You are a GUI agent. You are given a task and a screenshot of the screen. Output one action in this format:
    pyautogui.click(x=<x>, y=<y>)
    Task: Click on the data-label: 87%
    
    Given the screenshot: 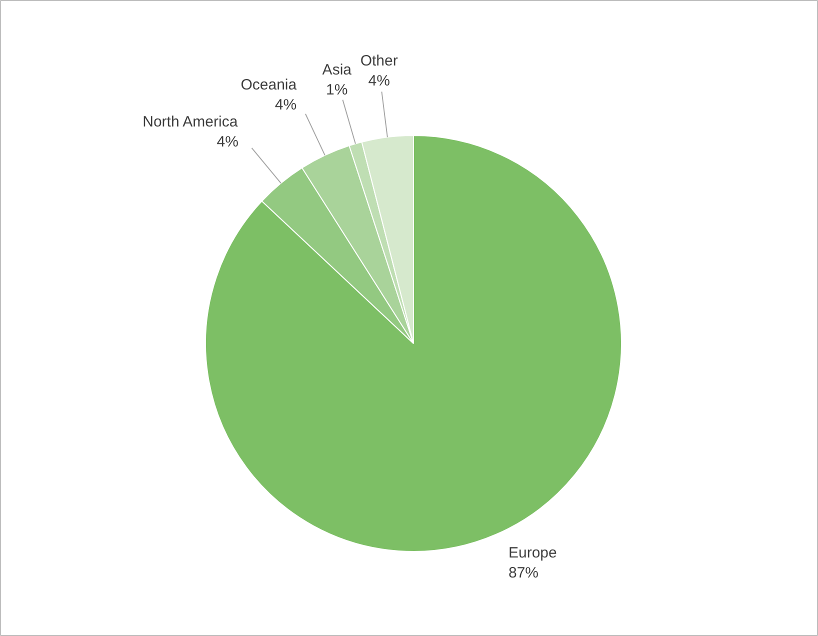 What is the action you would take?
    pyautogui.click(x=523, y=573)
    